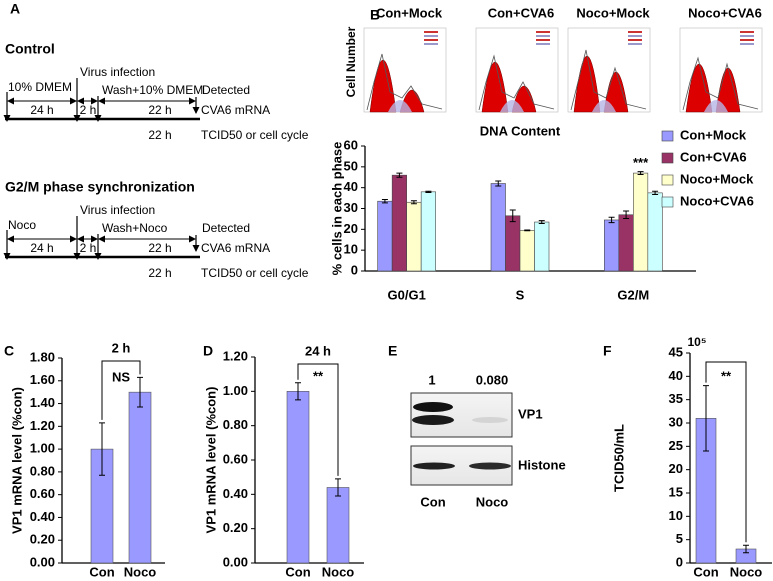  What do you see at coordinates (432, 501) in the screenshot?
I see `blot-lane-label: Con` at bounding box center [432, 501].